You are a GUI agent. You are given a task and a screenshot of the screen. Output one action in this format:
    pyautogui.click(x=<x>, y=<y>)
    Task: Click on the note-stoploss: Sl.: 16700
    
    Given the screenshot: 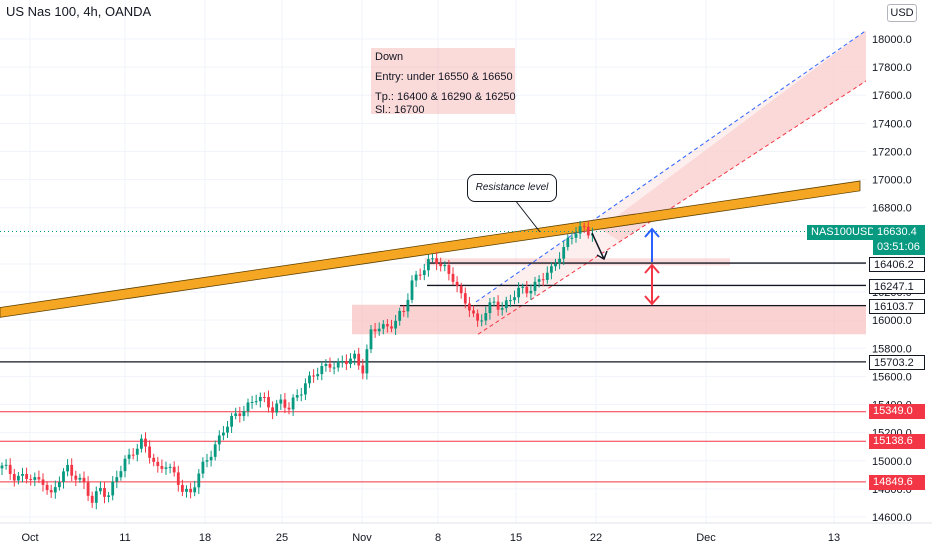 What is the action you would take?
    pyautogui.click(x=400, y=110)
    